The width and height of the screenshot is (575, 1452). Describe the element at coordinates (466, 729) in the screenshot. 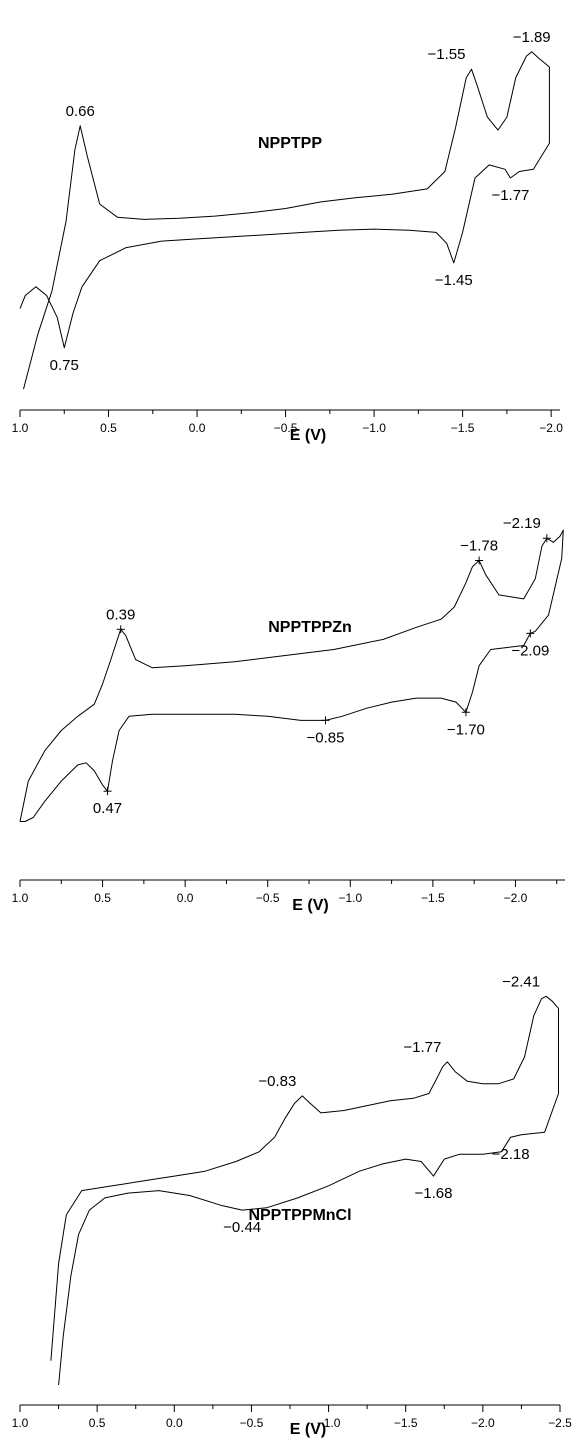

I see `peak-label: −1.70` at that location.